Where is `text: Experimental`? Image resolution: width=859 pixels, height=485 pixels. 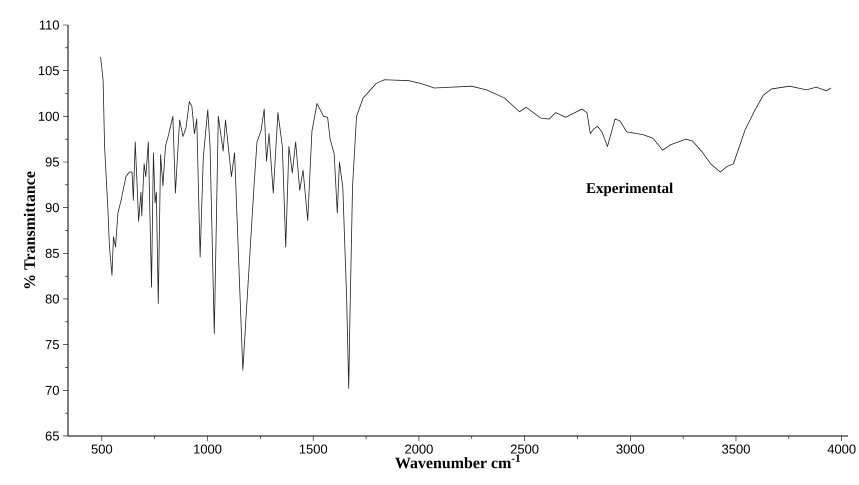 text: Experimental is located at coordinates (629, 189).